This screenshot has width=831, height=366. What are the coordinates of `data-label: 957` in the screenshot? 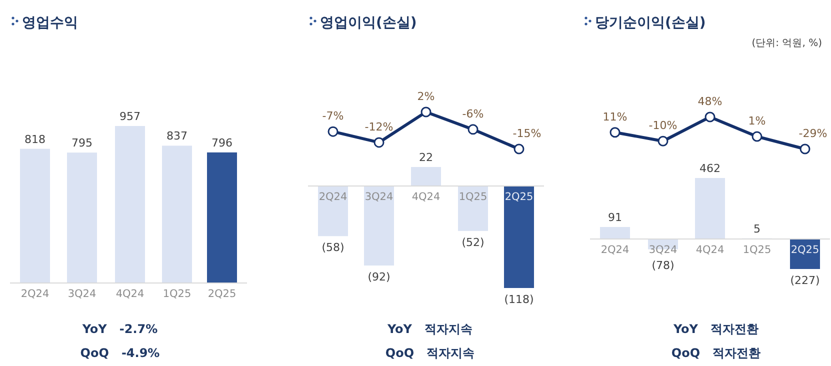 It's located at (130, 116).